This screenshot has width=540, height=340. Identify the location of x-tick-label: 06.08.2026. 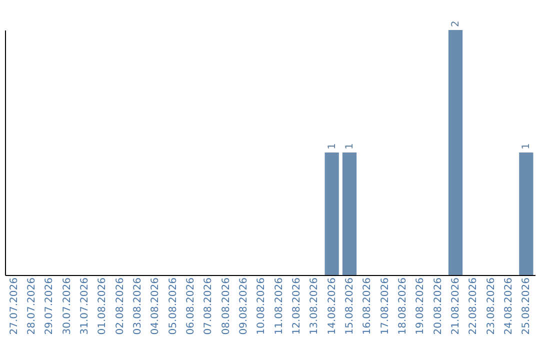
(191, 306).